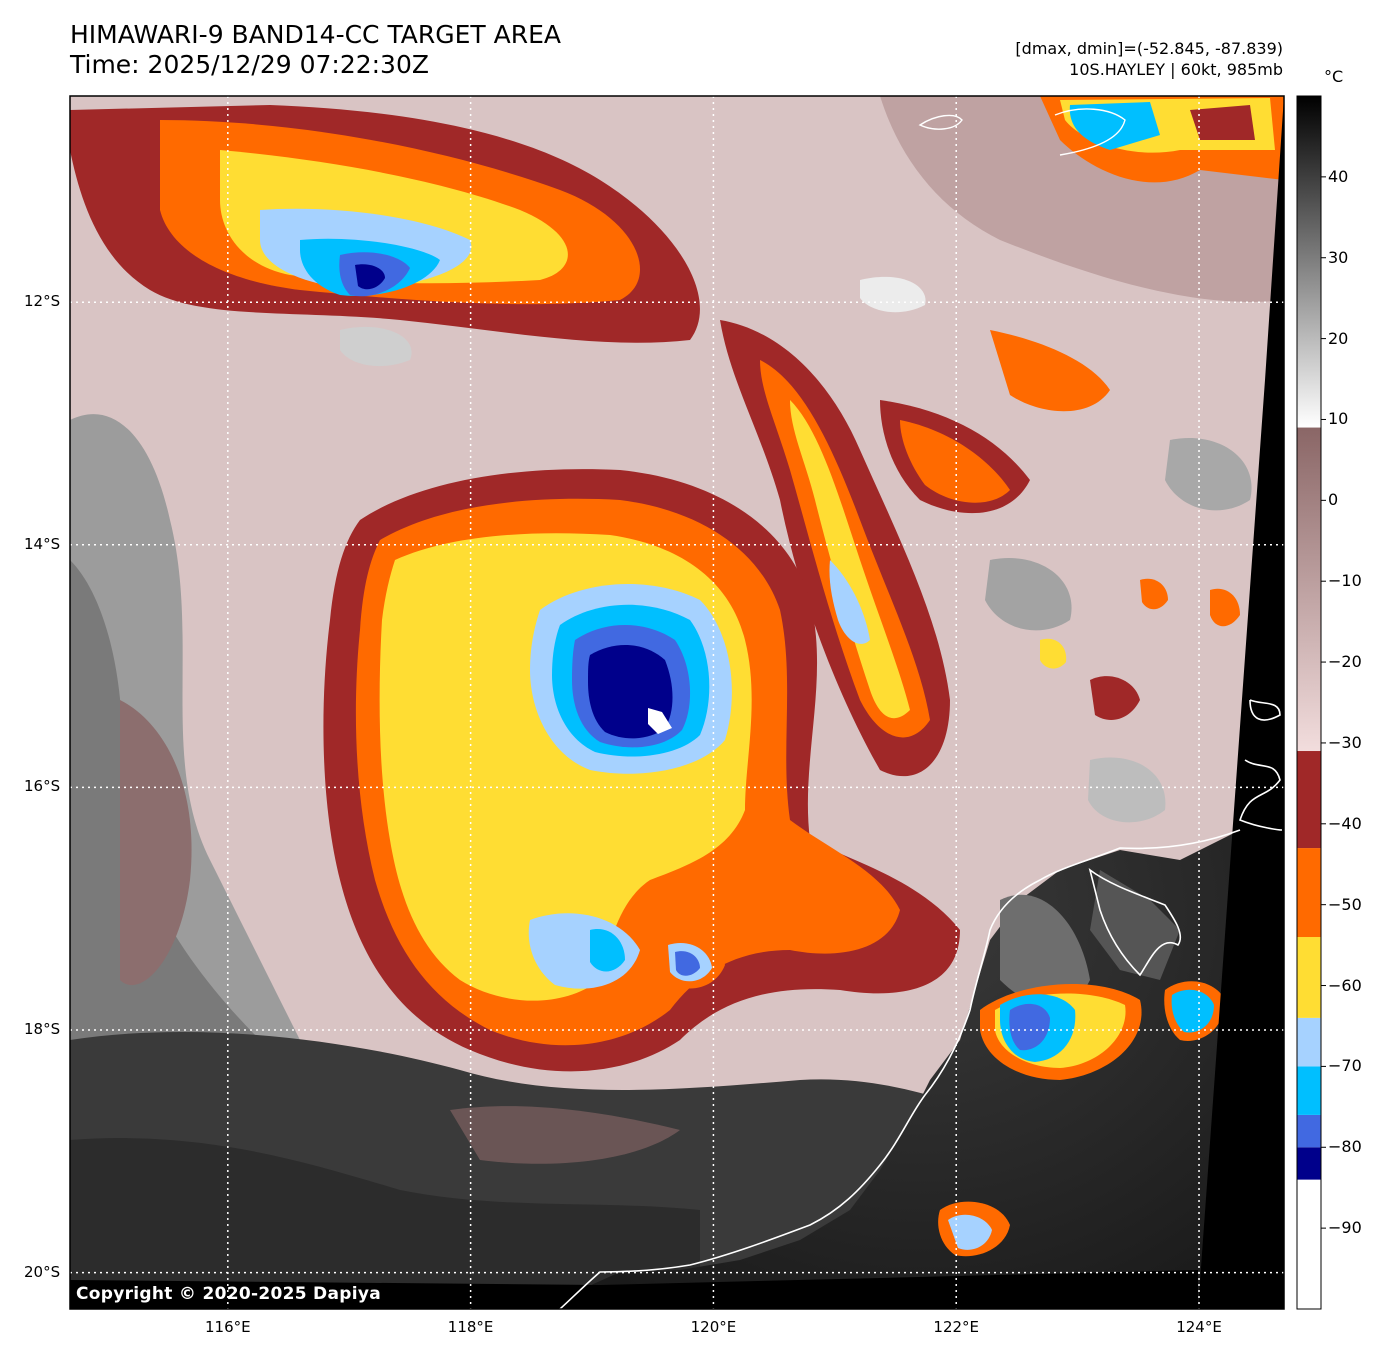 This screenshot has width=1388, height=1359. Describe the element at coordinates (1345, 742) in the screenshot. I see `colorbar-tick-label: −30` at that location.